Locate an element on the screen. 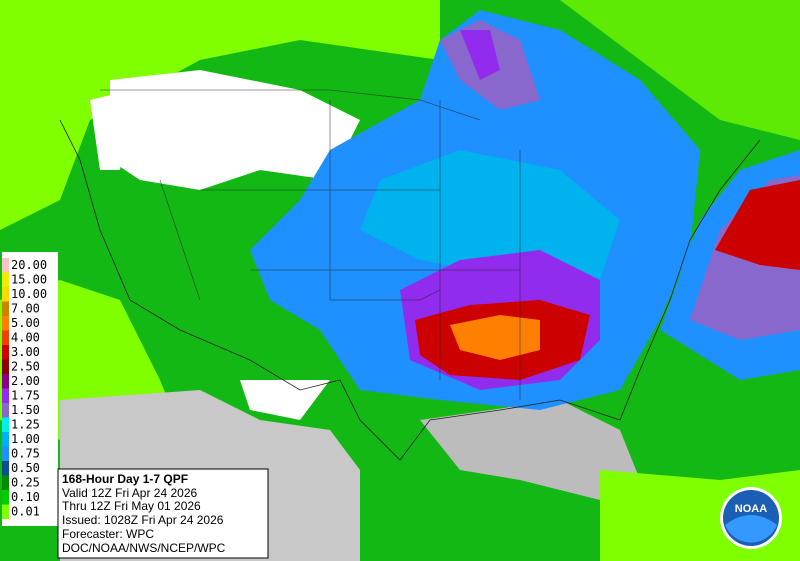  legend-label: 1.25 is located at coordinates (25, 424).